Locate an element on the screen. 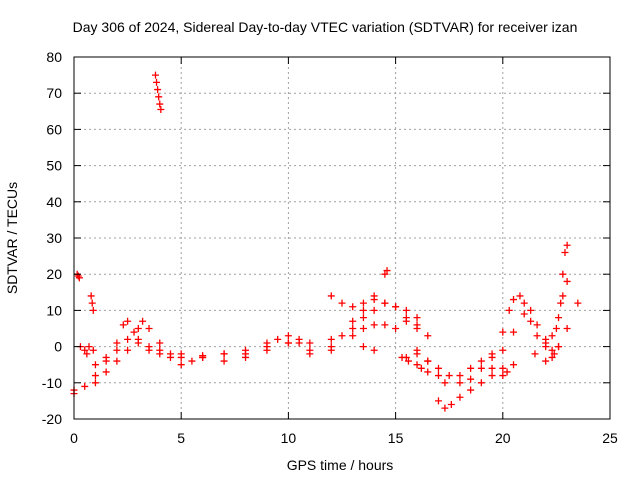  series-arc-C is located at coordinates (233, 318).